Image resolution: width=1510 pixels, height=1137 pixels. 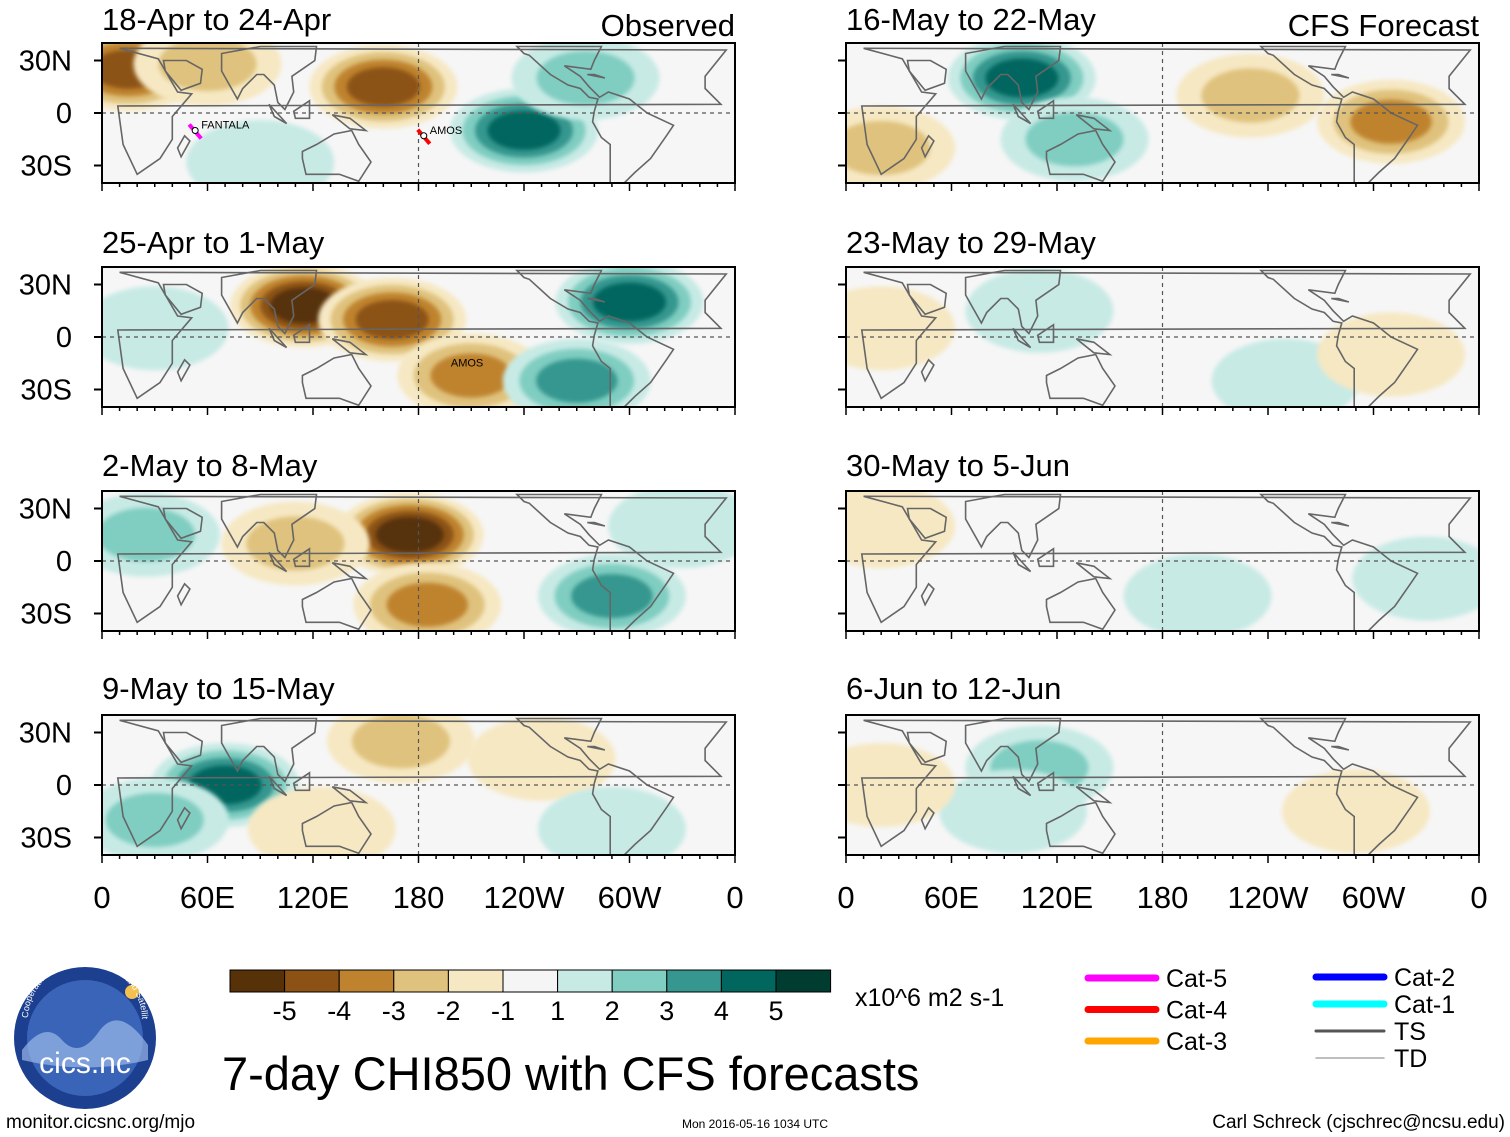 I want to click on column-heading: CFS Forecast, so click(x=1384, y=25).